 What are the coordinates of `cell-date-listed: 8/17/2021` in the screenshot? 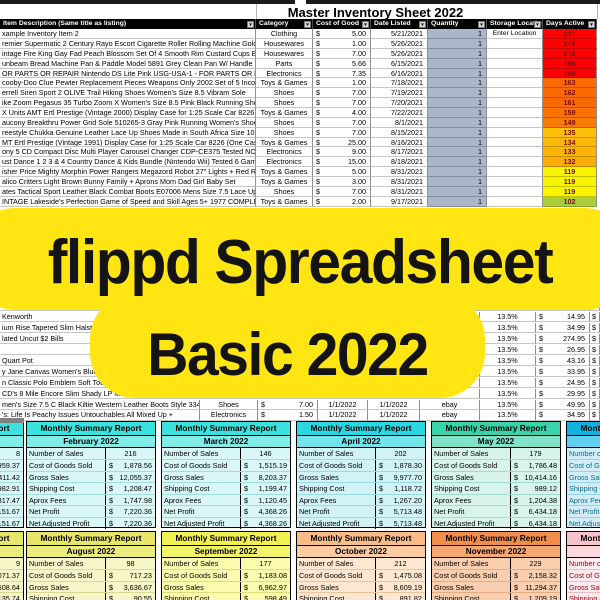 It's located at (399, 152).